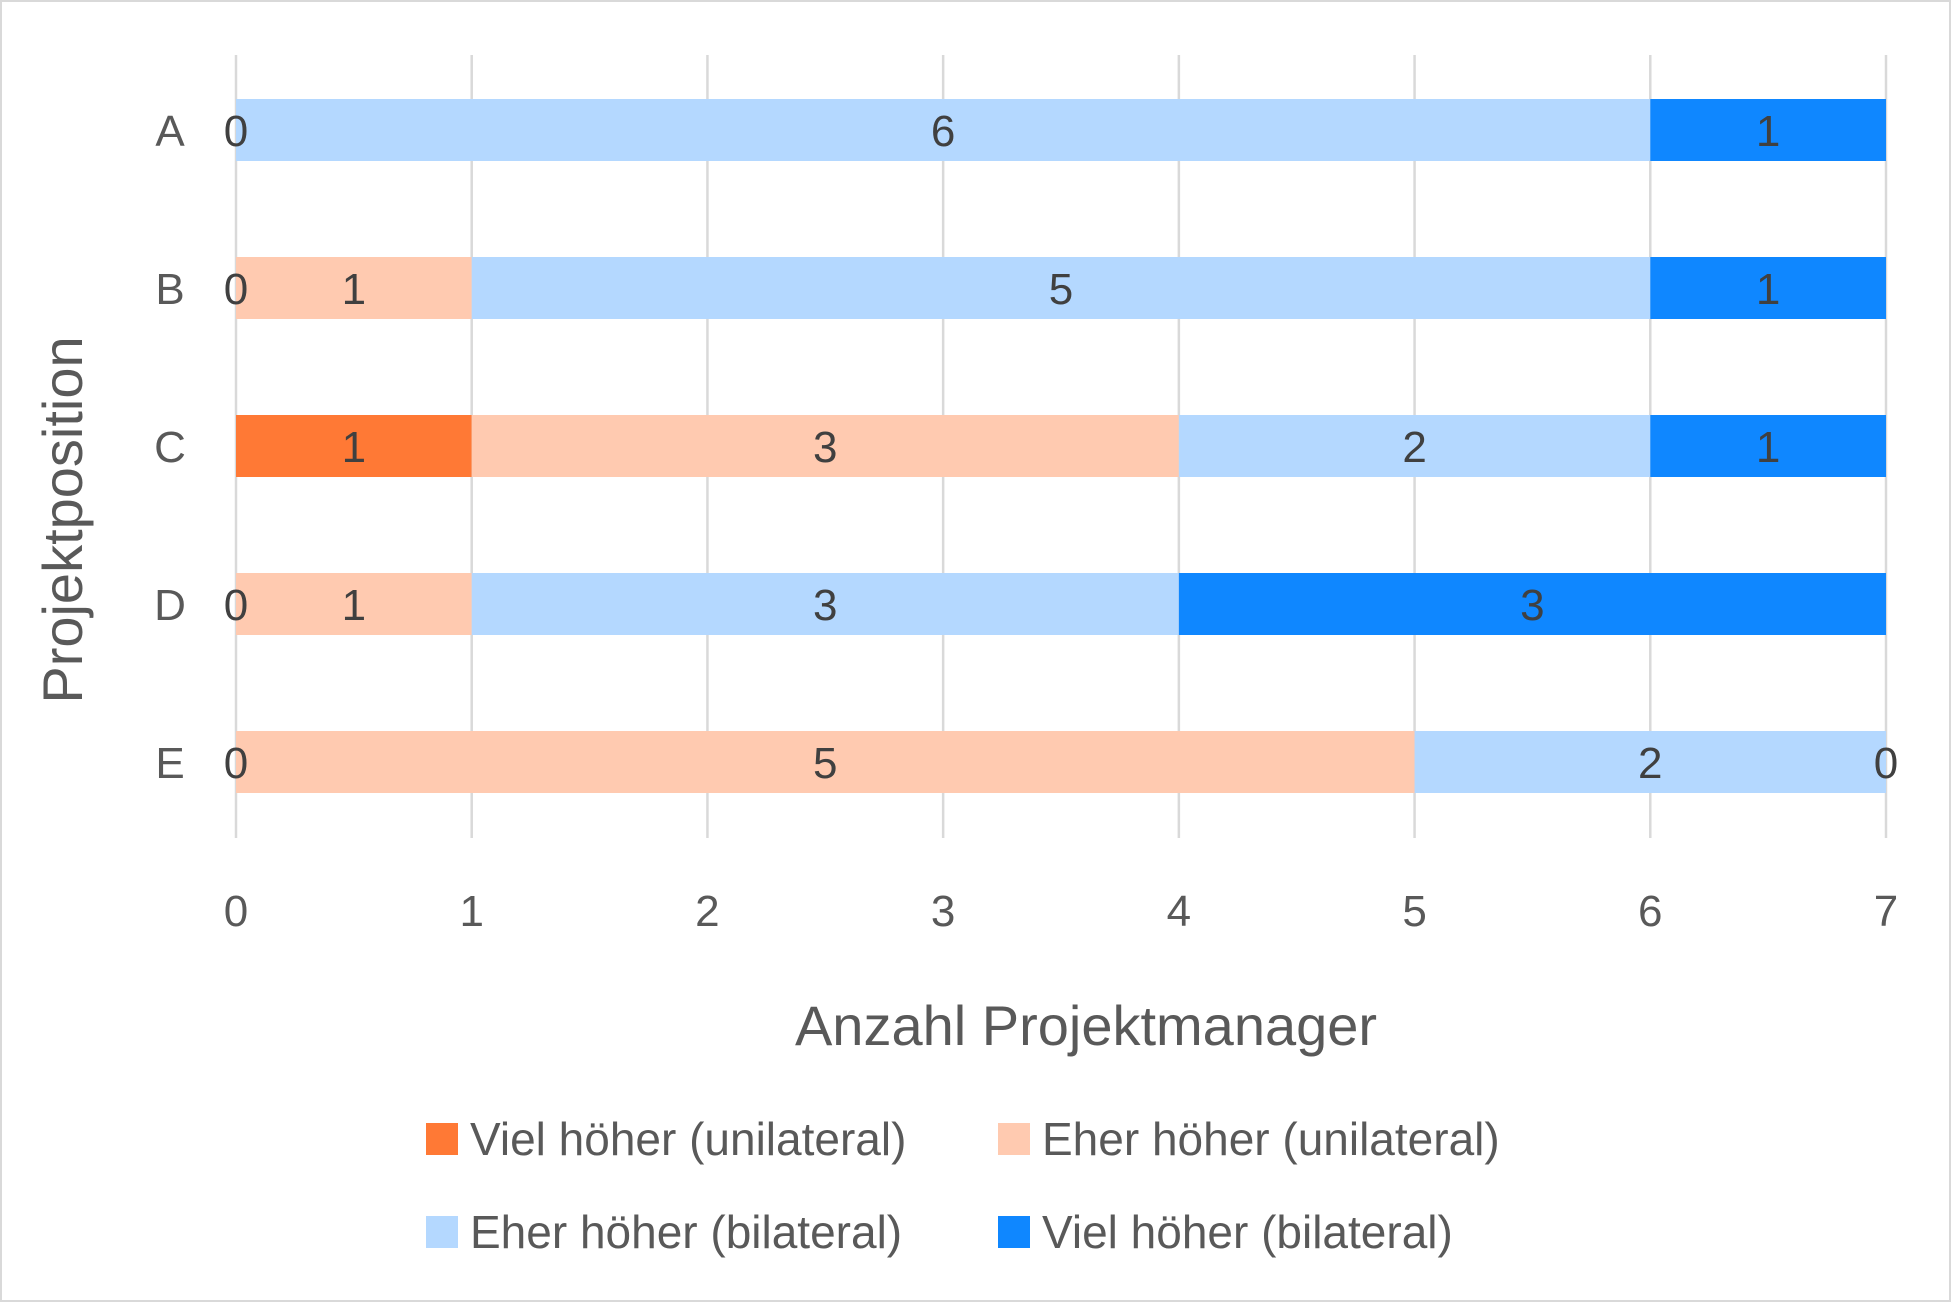 This screenshot has width=1951, height=1302. I want to click on y-axis-category-labels: A B C D E, so click(170, 447).